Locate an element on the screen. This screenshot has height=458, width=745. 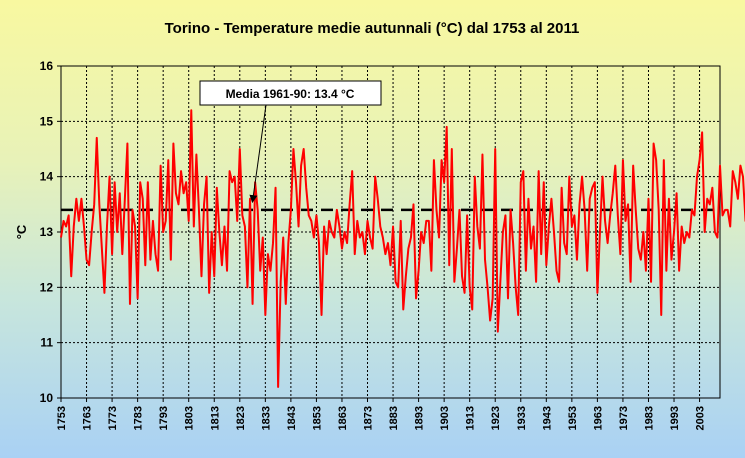
mean-annotation: Media 1961-90: 13.4 °C is located at coordinates (290, 142).